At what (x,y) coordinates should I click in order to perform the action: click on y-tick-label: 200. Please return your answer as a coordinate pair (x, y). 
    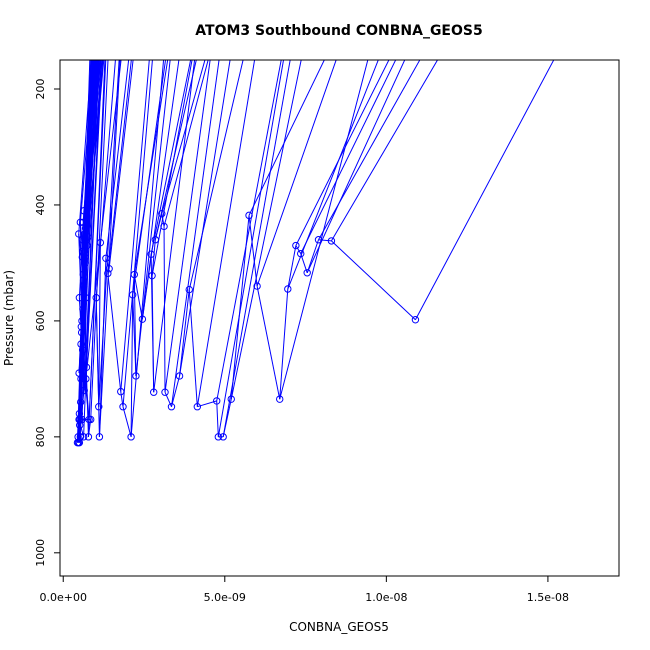
    Looking at the image, I should click on (40, 88).